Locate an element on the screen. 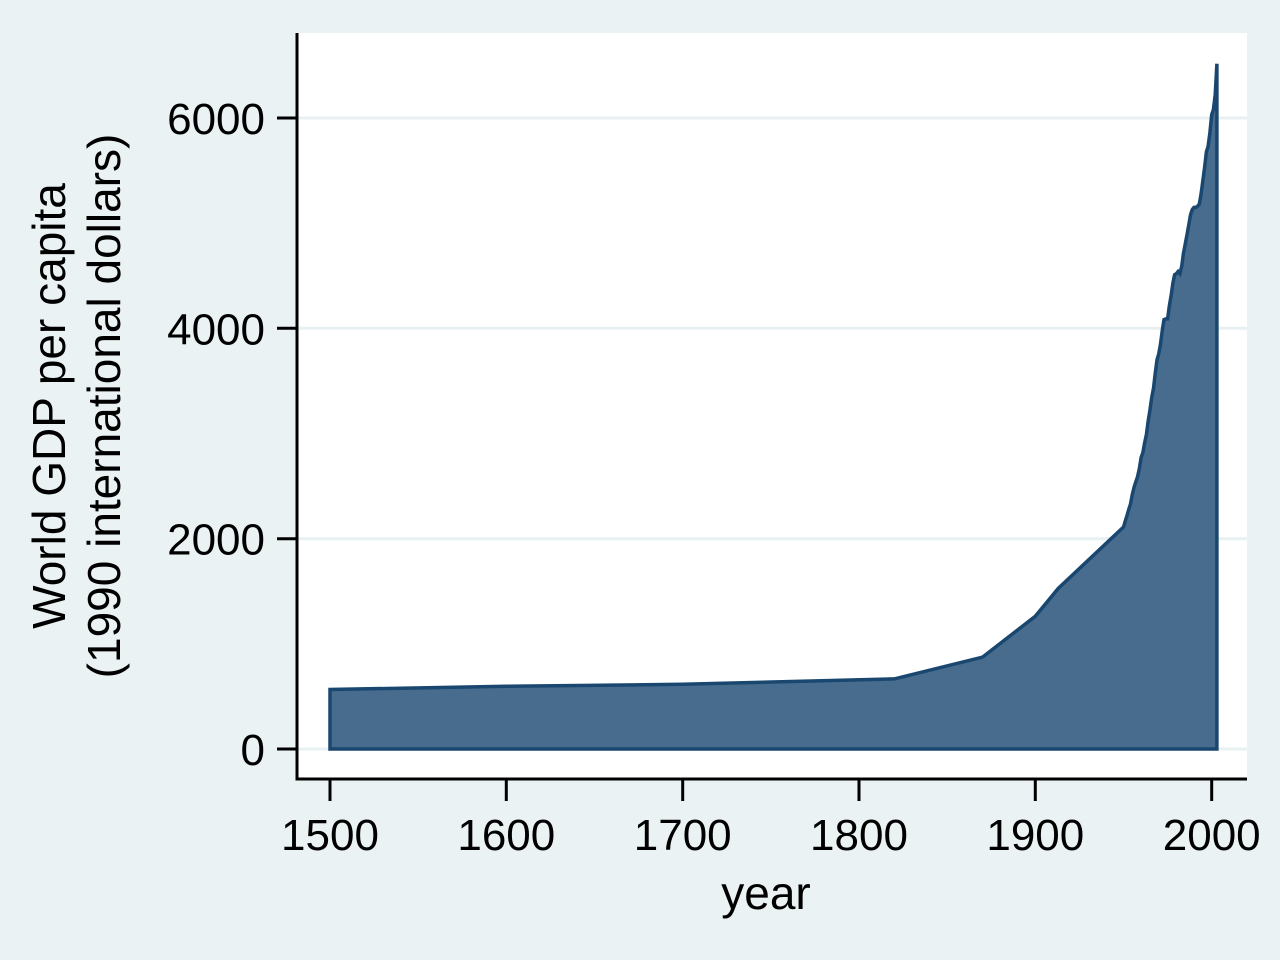  y-axis-title-line-2: (1990 international dollars) is located at coordinates (104, 406).